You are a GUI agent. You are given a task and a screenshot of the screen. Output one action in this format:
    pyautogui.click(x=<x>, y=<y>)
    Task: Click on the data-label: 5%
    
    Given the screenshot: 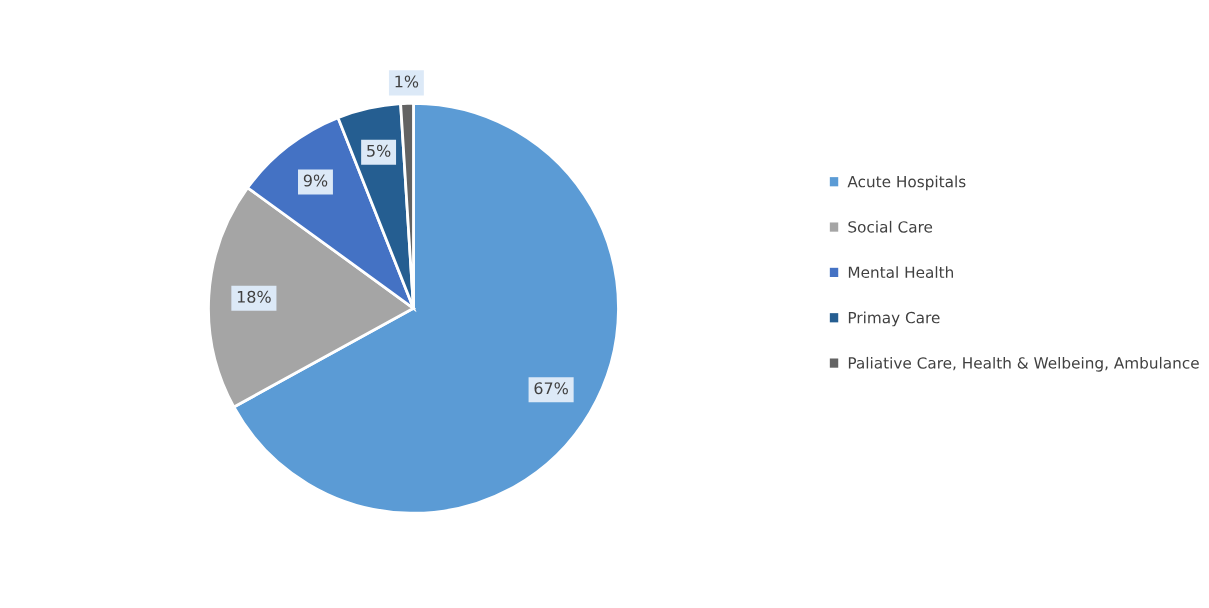 What is the action you would take?
    pyautogui.click(x=379, y=150)
    